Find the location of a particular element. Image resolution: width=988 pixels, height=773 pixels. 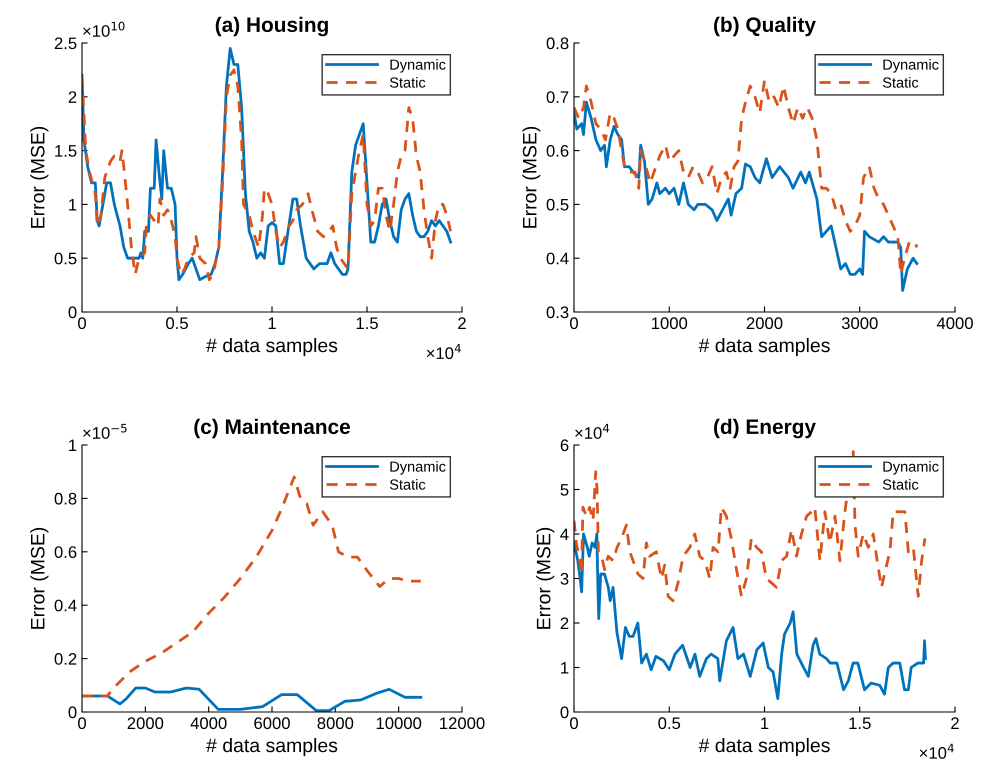

y-tick-label: 1.5 is located at coordinates (65, 151).